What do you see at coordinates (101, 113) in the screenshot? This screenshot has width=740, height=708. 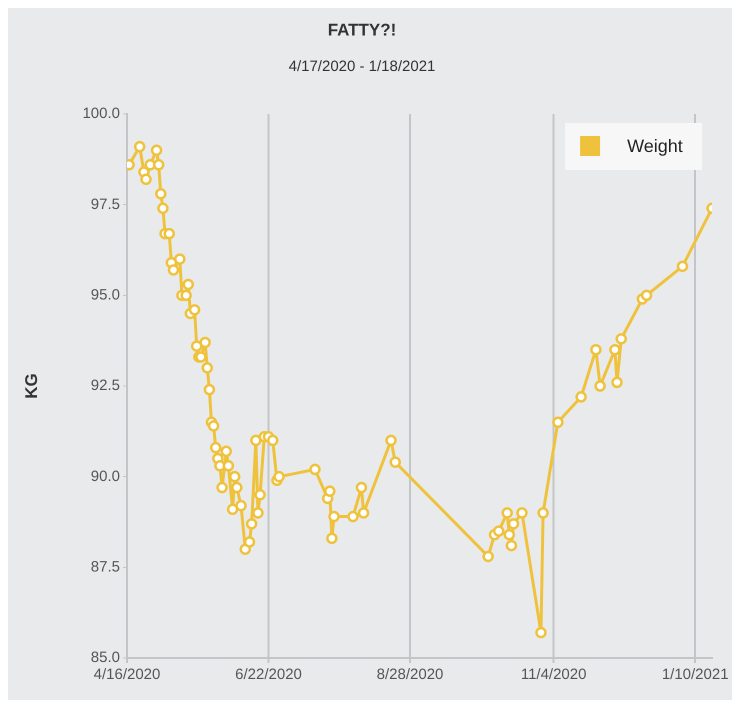 I see `y-tick-label: 100.0` at bounding box center [101, 113].